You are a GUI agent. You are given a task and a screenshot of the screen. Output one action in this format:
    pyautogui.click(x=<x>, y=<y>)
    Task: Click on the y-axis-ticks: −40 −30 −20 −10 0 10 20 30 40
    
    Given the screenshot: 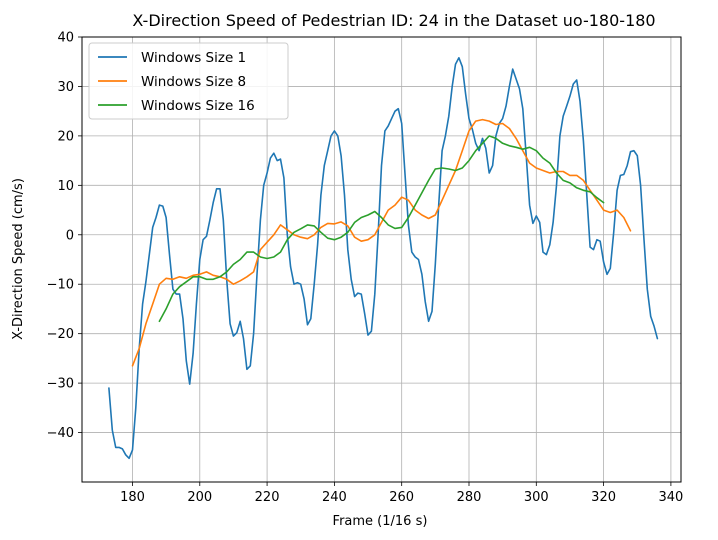 What is the action you would take?
    pyautogui.click(x=64, y=236)
    